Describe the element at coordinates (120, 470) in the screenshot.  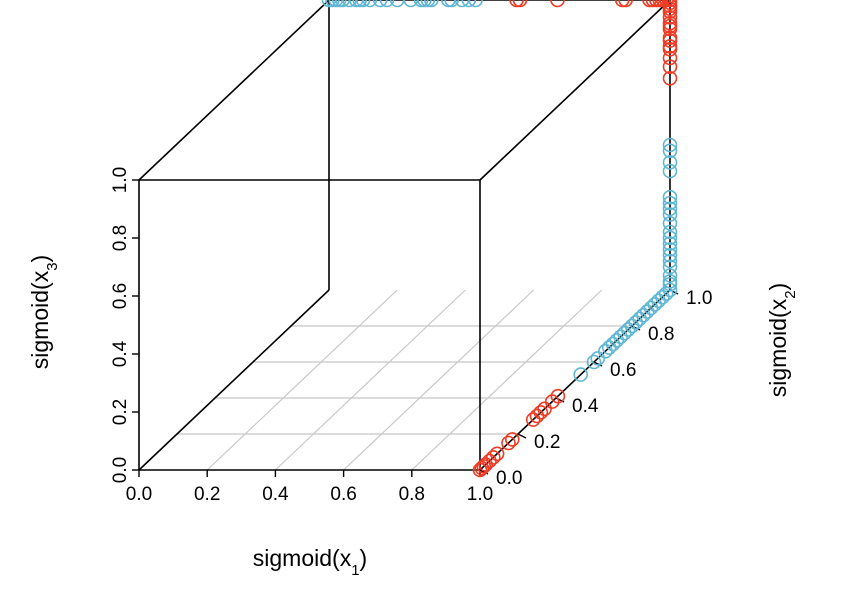
I see `z-tick-label: 0.0` at that location.